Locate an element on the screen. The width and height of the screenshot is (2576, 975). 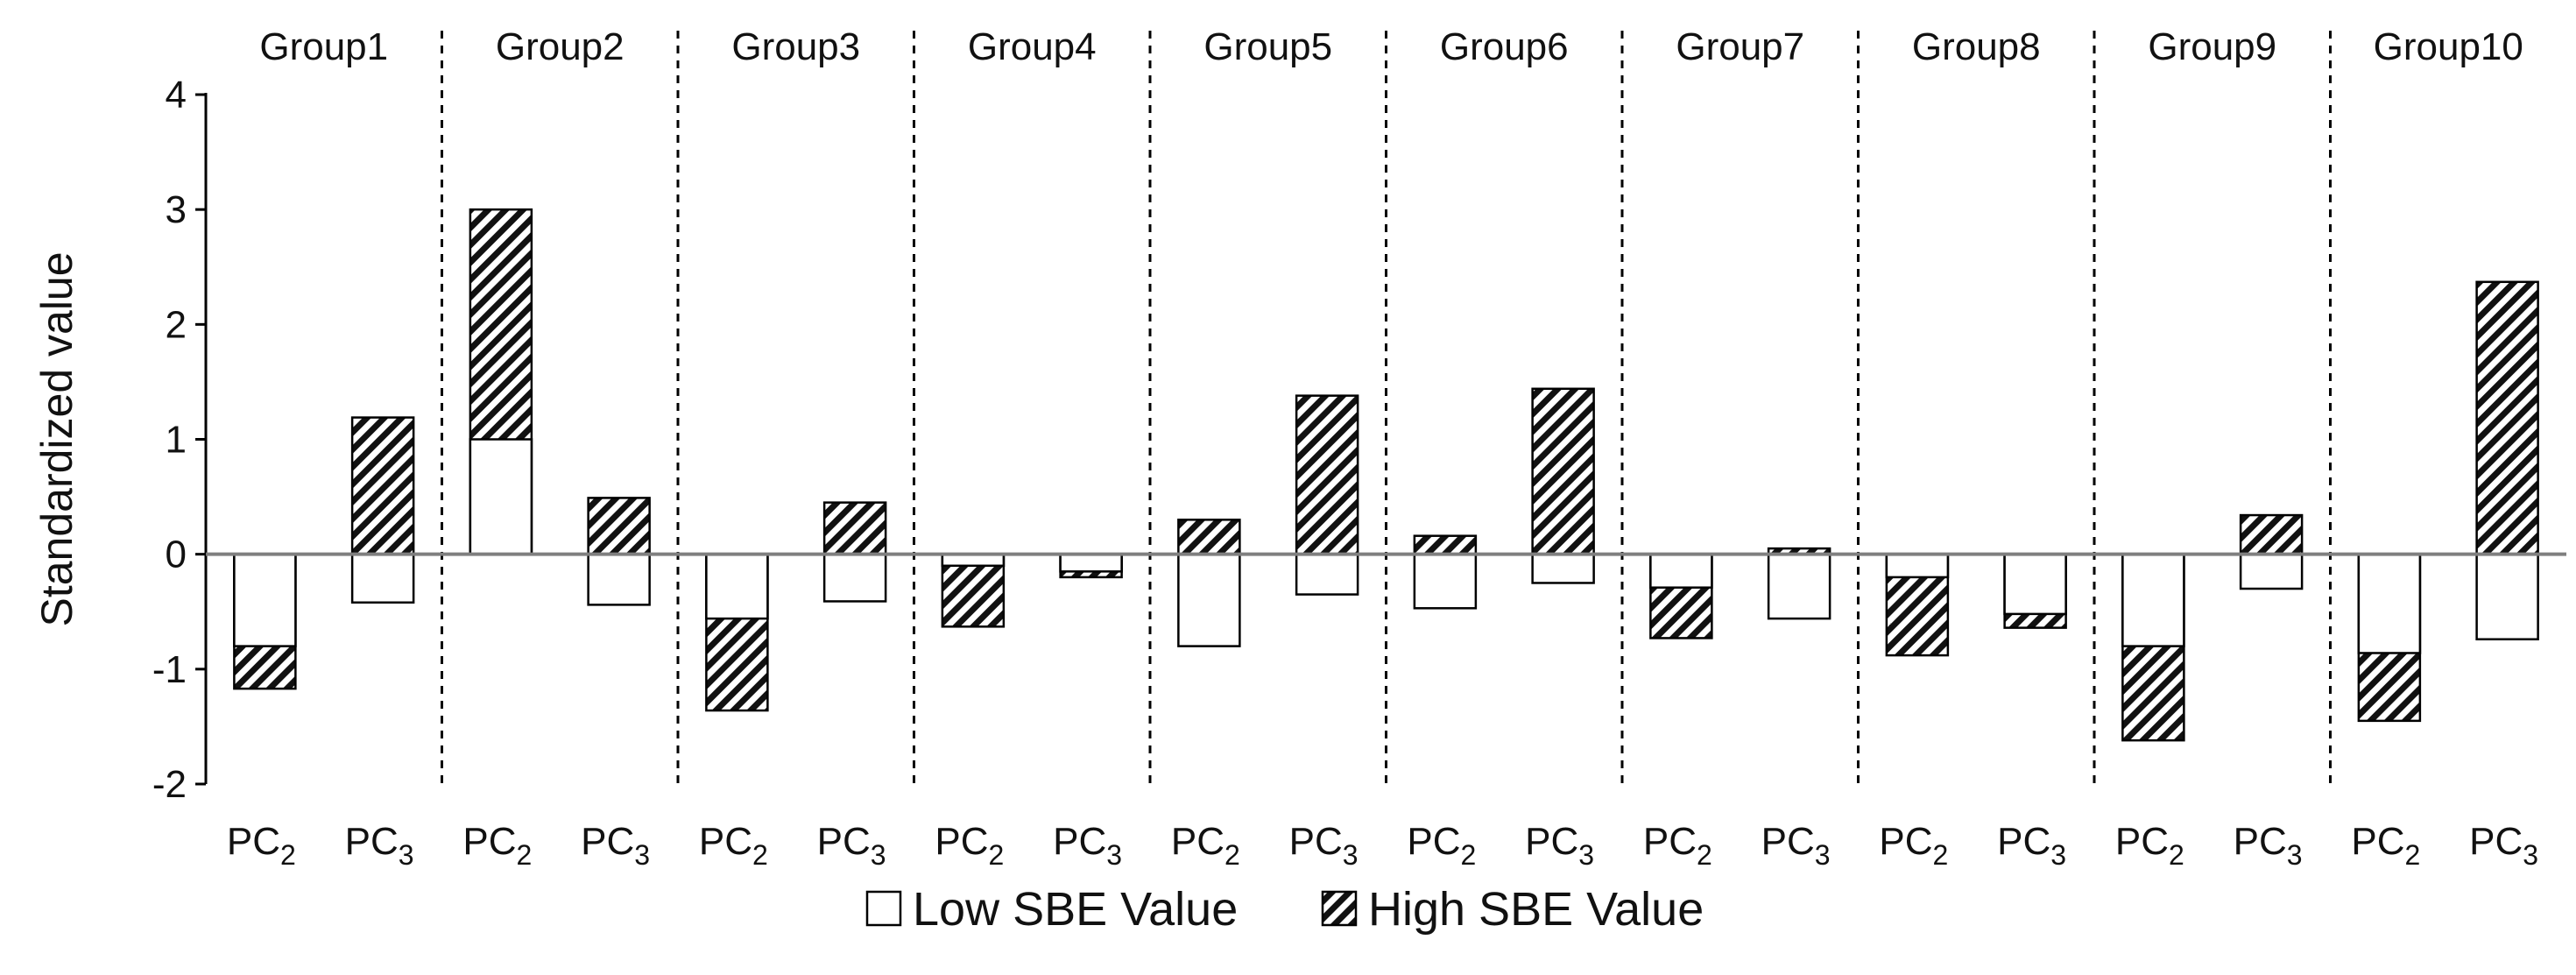
legend-swatch-high is located at coordinates (1340, 908).